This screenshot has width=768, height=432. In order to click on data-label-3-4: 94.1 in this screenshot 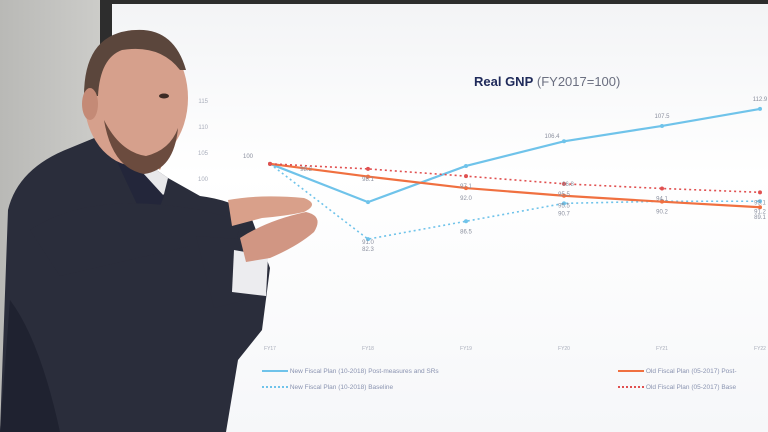, I will do `click(662, 199)`.